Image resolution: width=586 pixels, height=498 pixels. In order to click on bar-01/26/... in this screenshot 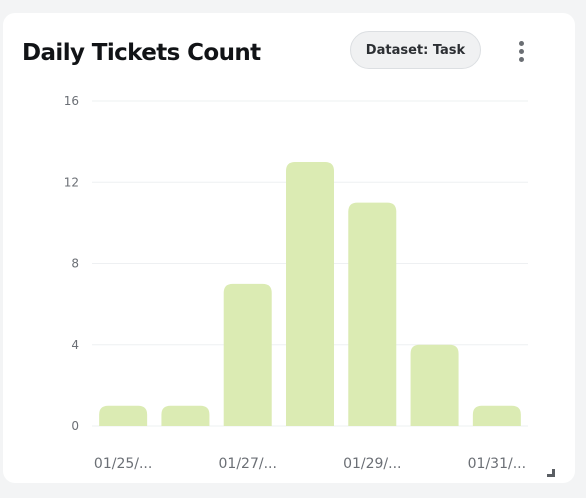, I will do `click(185, 415)`.